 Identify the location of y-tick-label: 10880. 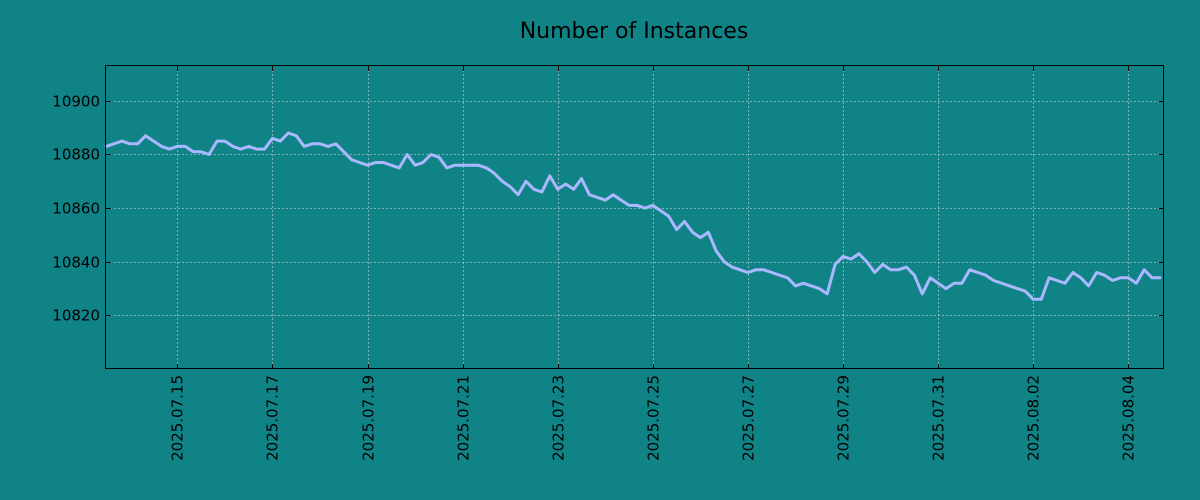
(76, 155).